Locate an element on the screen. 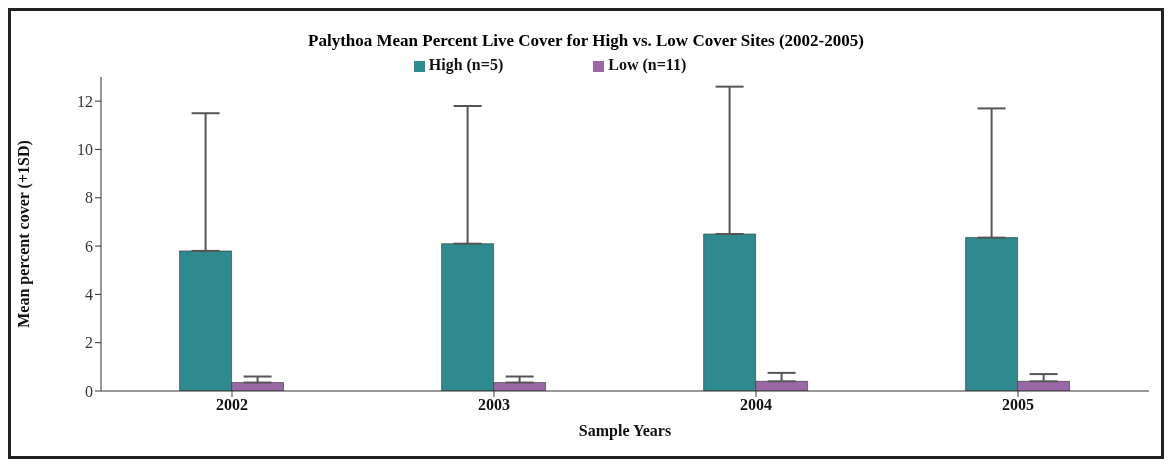 Image resolution: width=1169 pixels, height=468 pixels. y-axis-title: Mean percent cover (+1SD) is located at coordinates (23, 234).